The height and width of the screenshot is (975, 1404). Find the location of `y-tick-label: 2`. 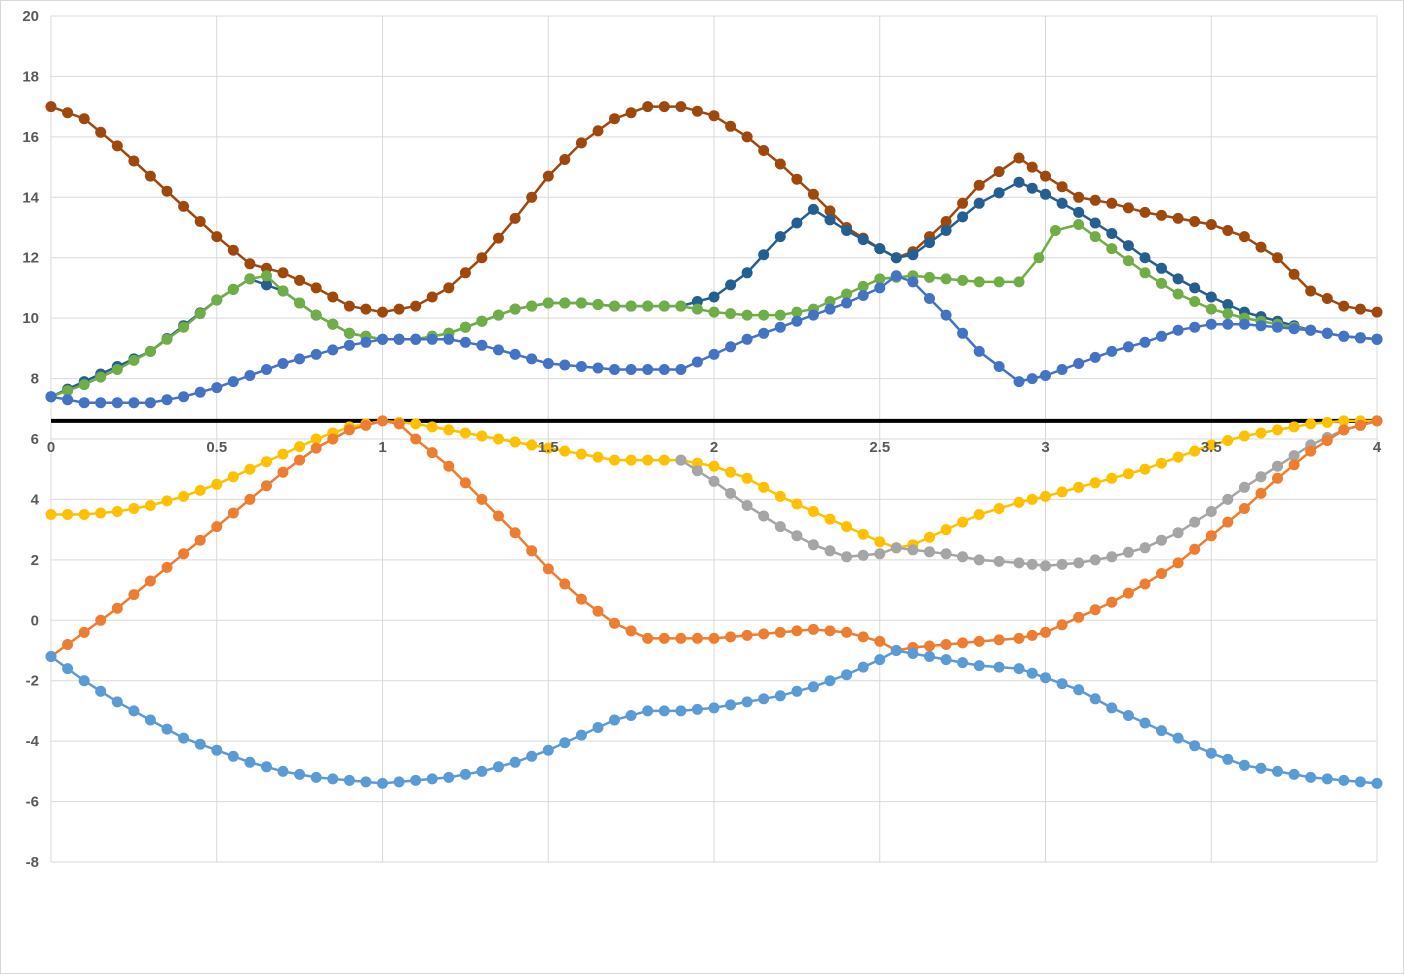

y-tick-label: 2 is located at coordinates (35, 560).